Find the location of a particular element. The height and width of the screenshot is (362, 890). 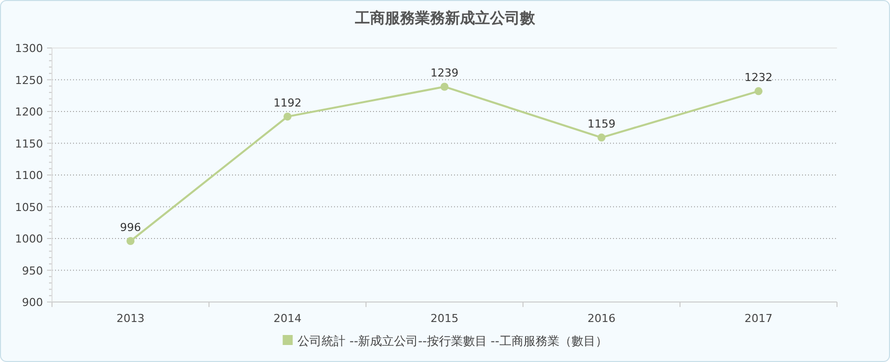

y-tick-label: 1150 is located at coordinates (29, 143).